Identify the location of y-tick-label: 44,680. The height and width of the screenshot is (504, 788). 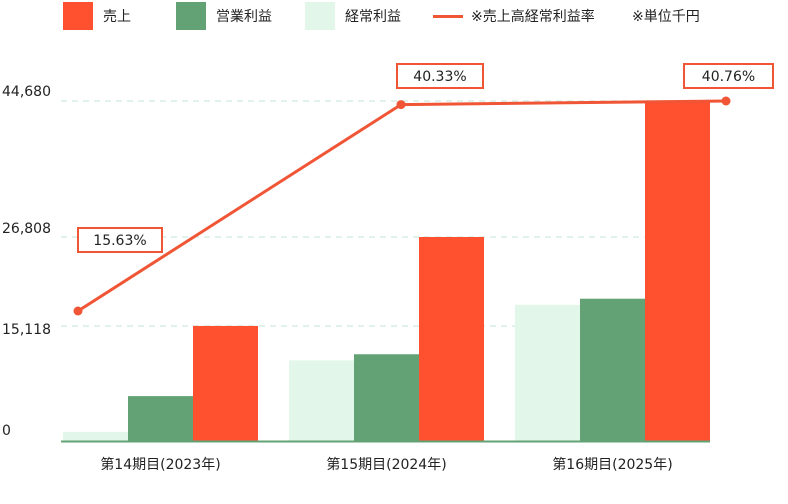
(26, 92).